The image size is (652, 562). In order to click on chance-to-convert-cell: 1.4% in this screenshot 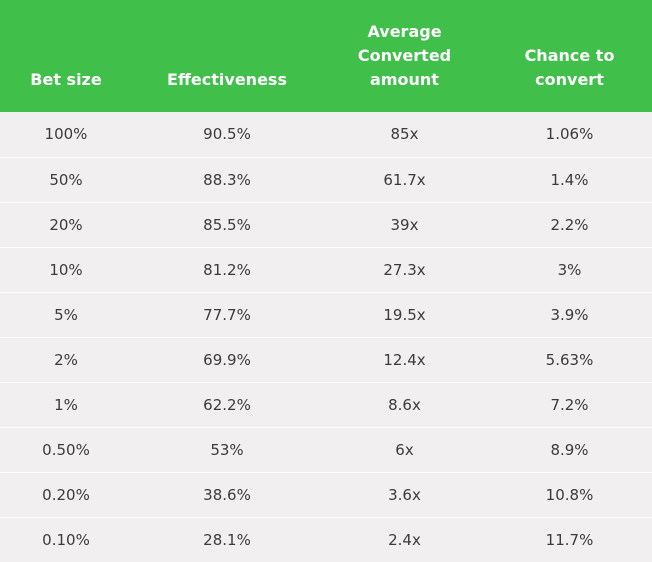, I will do `click(569, 179)`.